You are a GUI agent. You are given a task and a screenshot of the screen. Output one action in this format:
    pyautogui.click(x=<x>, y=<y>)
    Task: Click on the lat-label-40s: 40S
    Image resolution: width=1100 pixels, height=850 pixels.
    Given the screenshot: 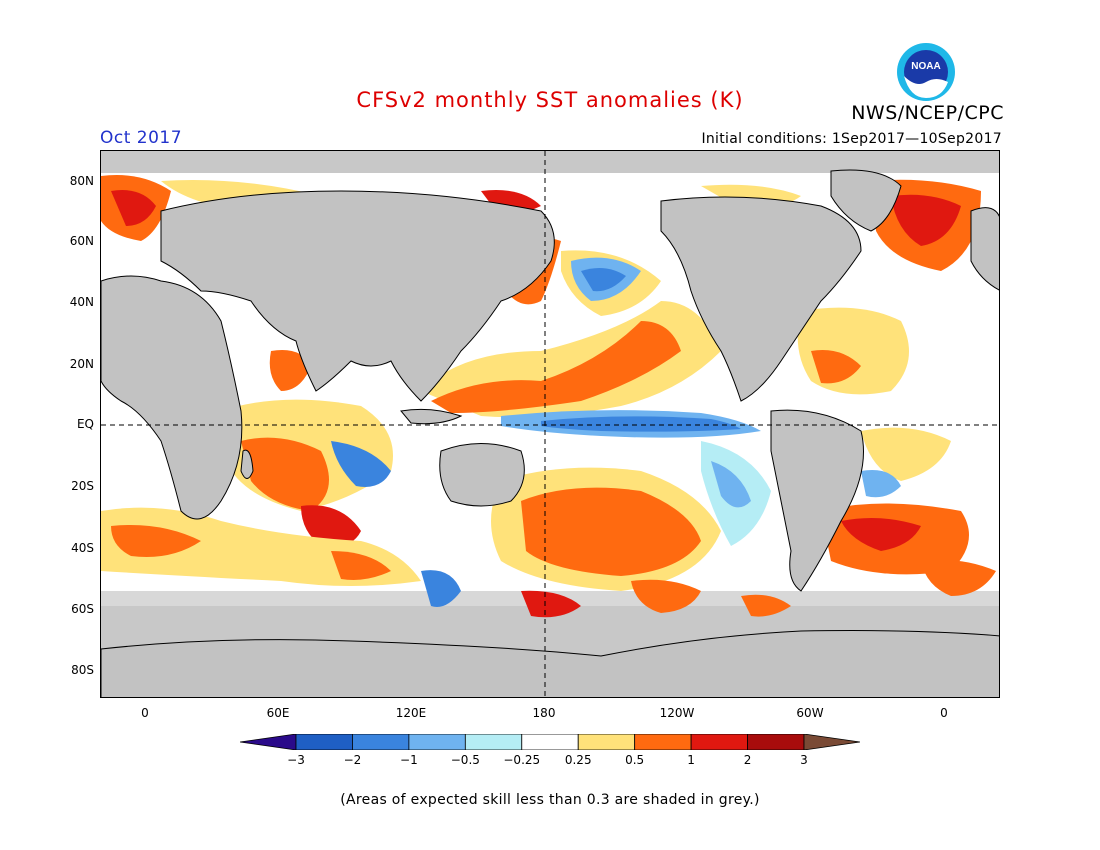 What is the action you would take?
    pyautogui.click(x=82, y=548)
    